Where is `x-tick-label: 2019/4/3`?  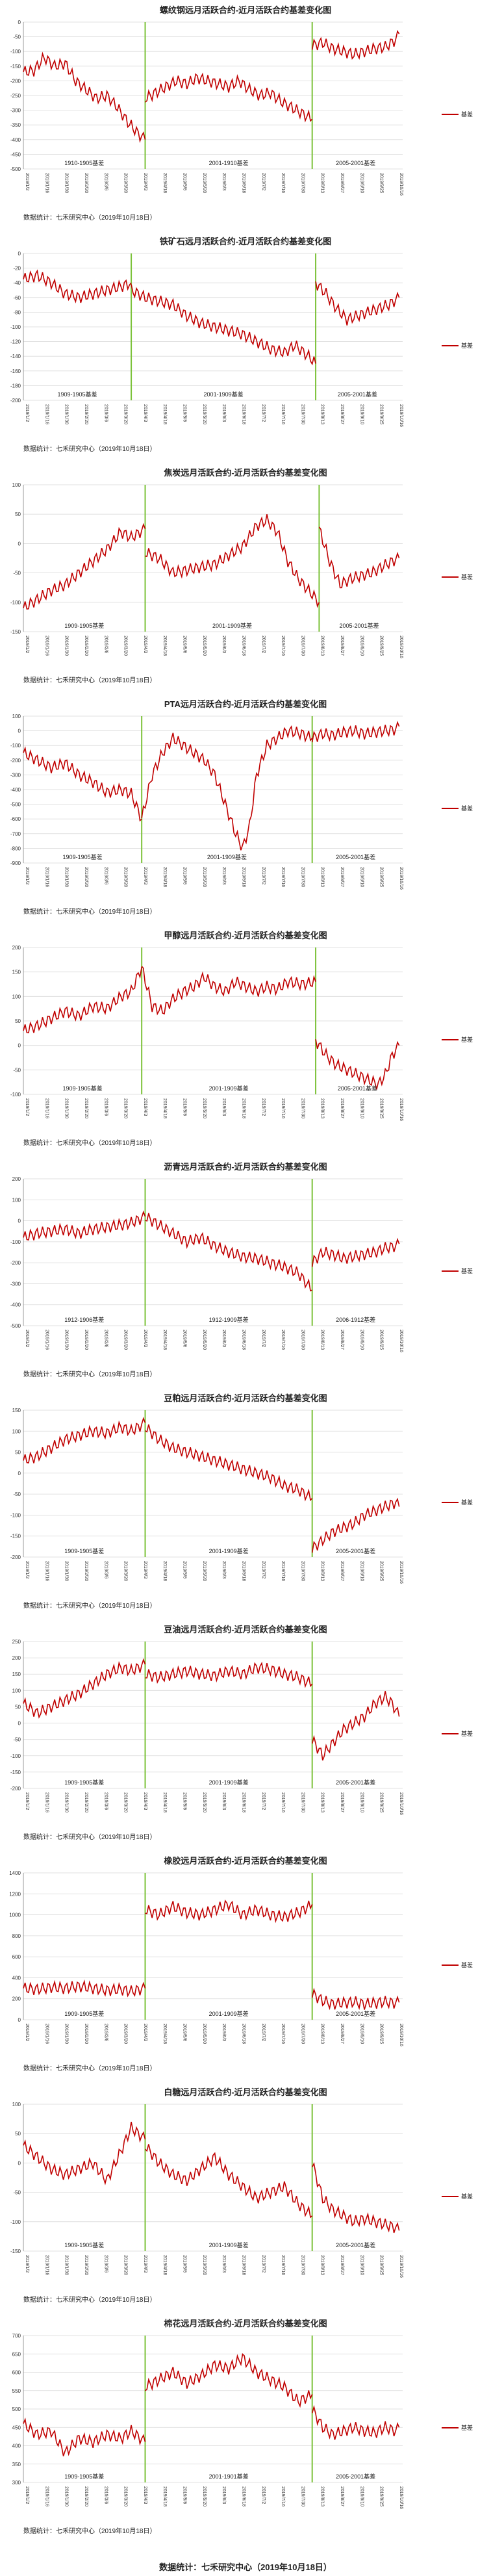
x-tick-label: 2019/4/3 is located at coordinates (145, 875).